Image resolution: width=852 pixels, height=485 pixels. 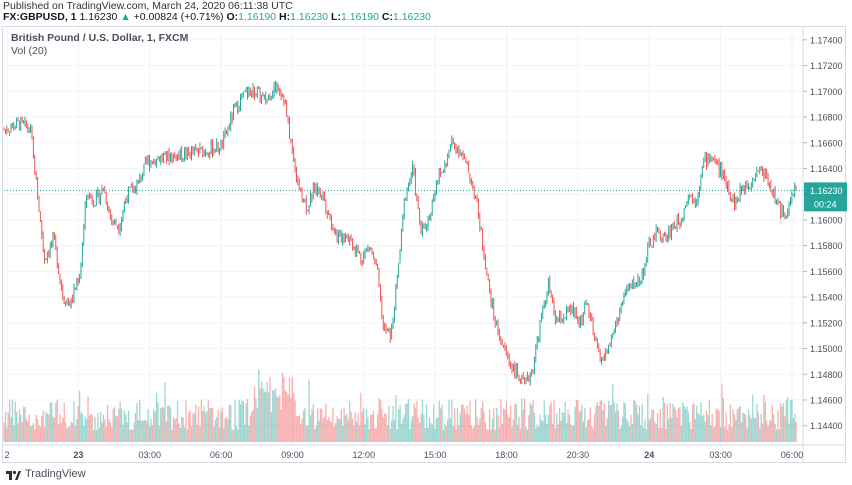 What do you see at coordinates (221, 455) in the screenshot?
I see `x-tick-label: 06:00` at bounding box center [221, 455].